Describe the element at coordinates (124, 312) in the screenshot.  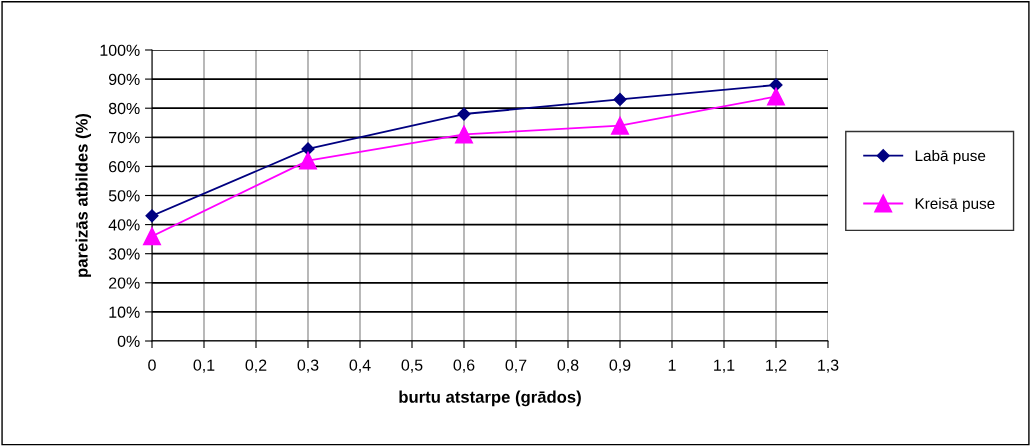
I see `y-tick-label: 10%` at that location.